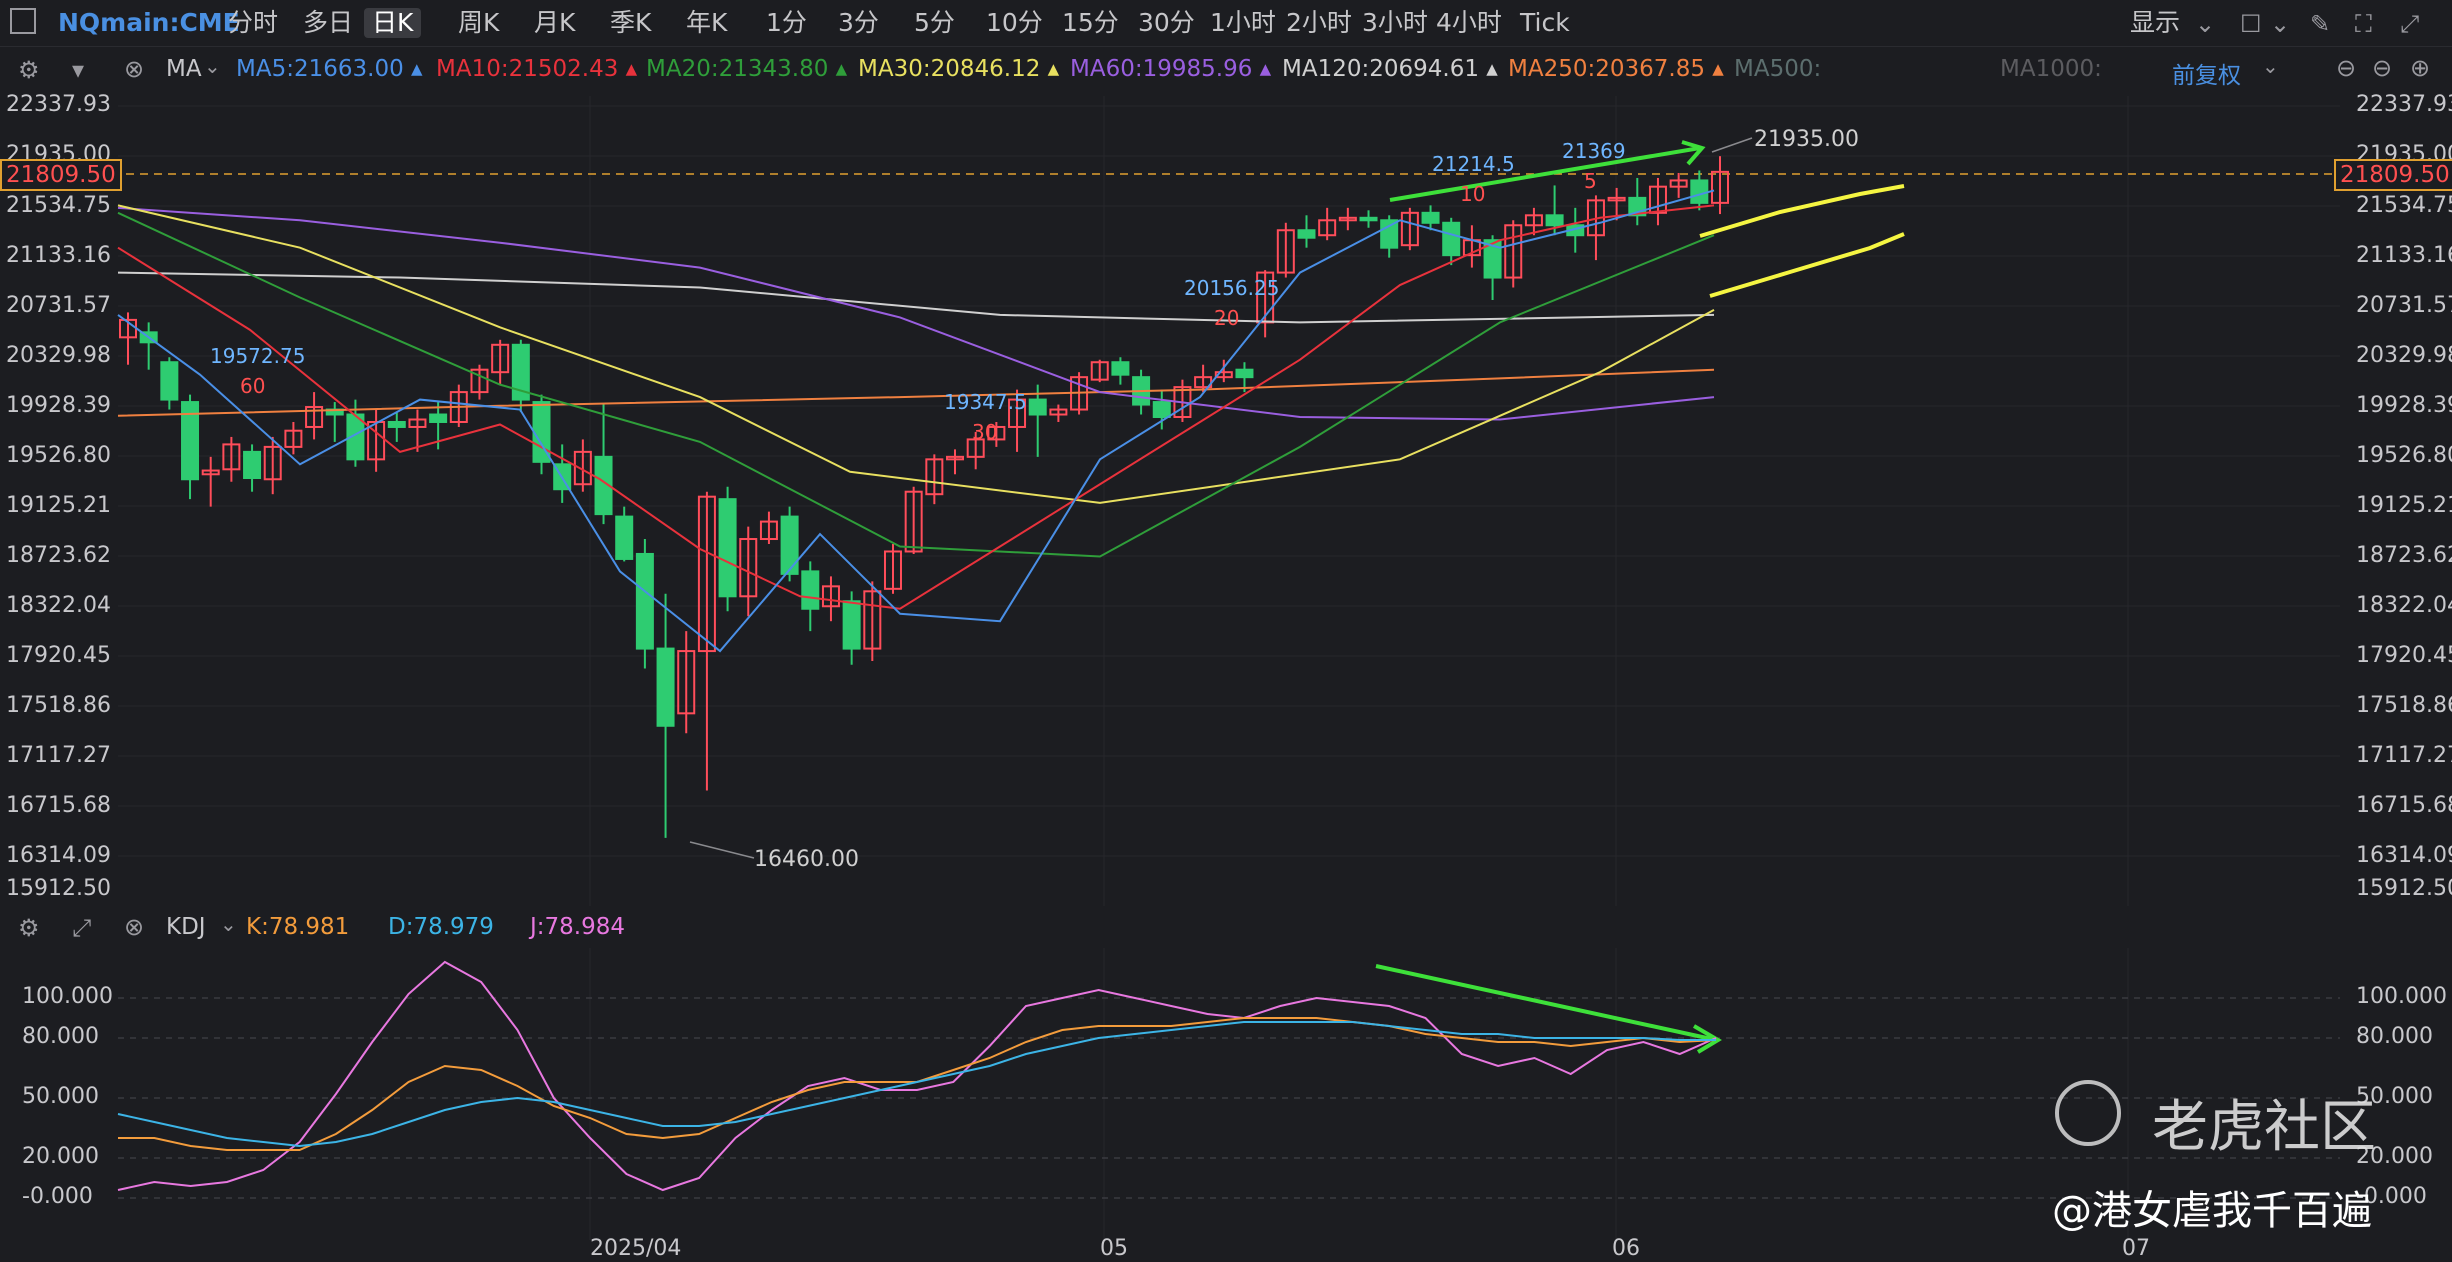 The image size is (2452, 1262). I want to click on display-menu: 显示, so click(2155, 22).